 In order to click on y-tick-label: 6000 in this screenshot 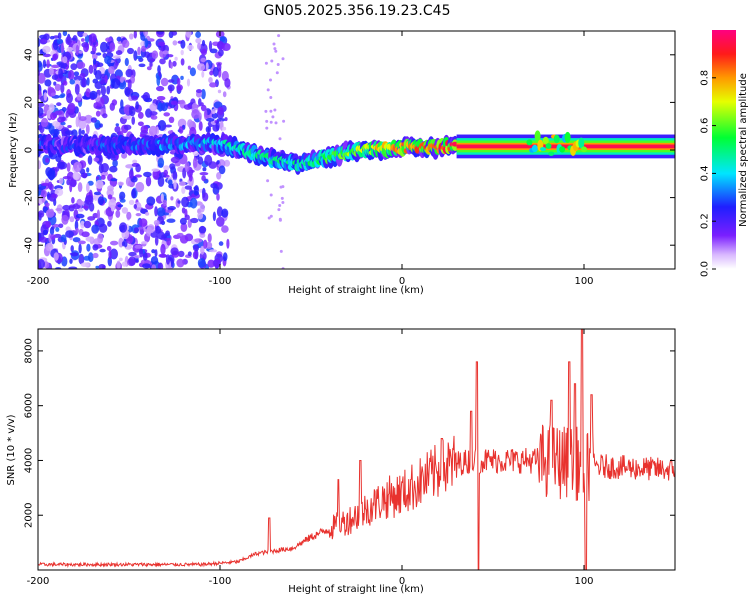, I will do `click(29, 405)`.